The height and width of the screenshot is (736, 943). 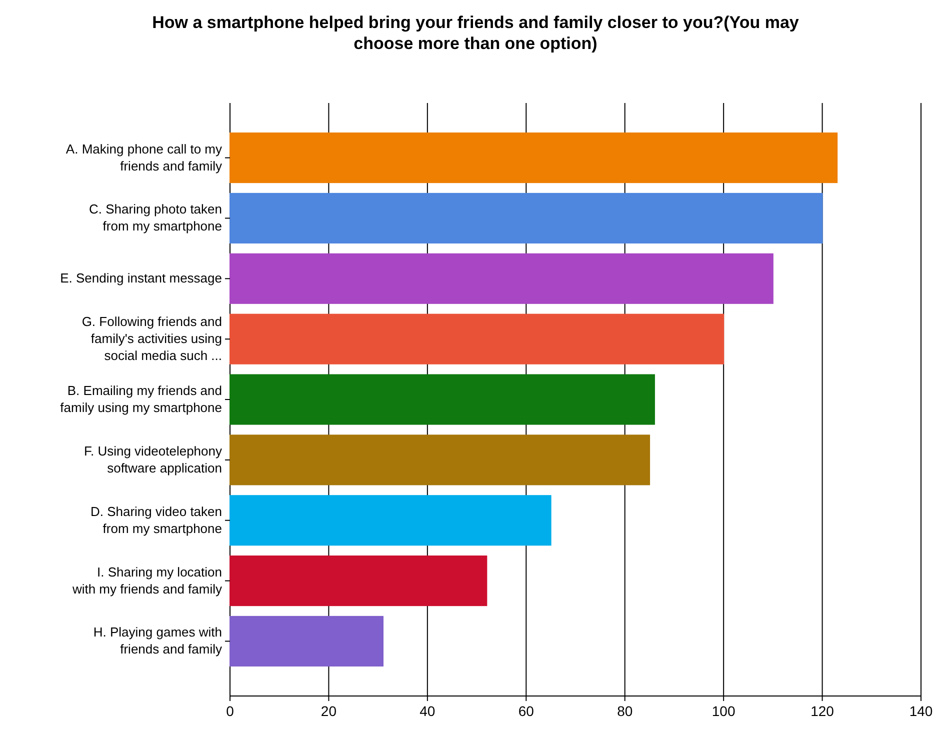 What do you see at coordinates (328, 711) in the screenshot?
I see `x-tick-label: 20` at bounding box center [328, 711].